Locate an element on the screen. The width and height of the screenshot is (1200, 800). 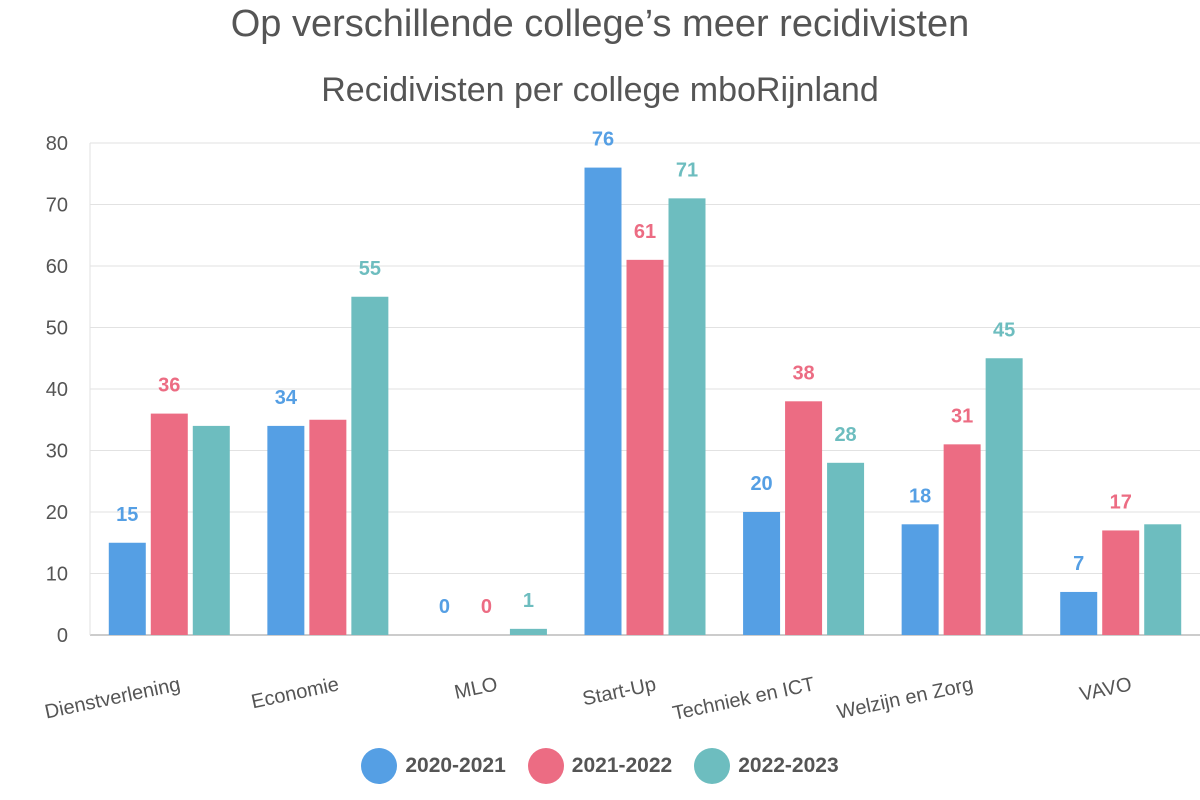
y-tick-label: 80 is located at coordinates (57, 144).